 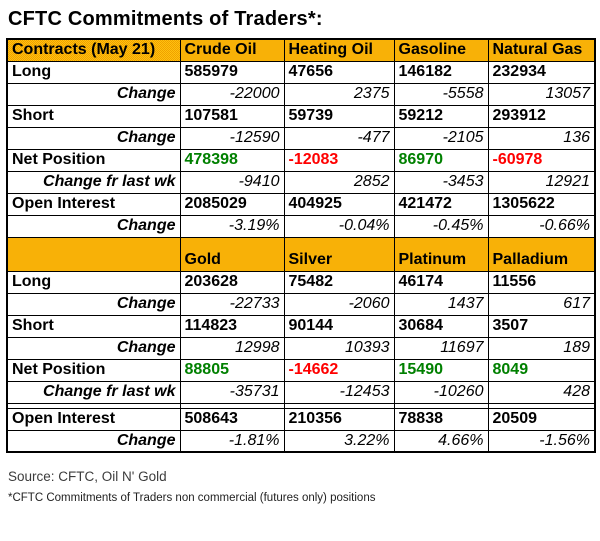 What do you see at coordinates (441, 116) in the screenshot?
I see `value-cell: 59212` at bounding box center [441, 116].